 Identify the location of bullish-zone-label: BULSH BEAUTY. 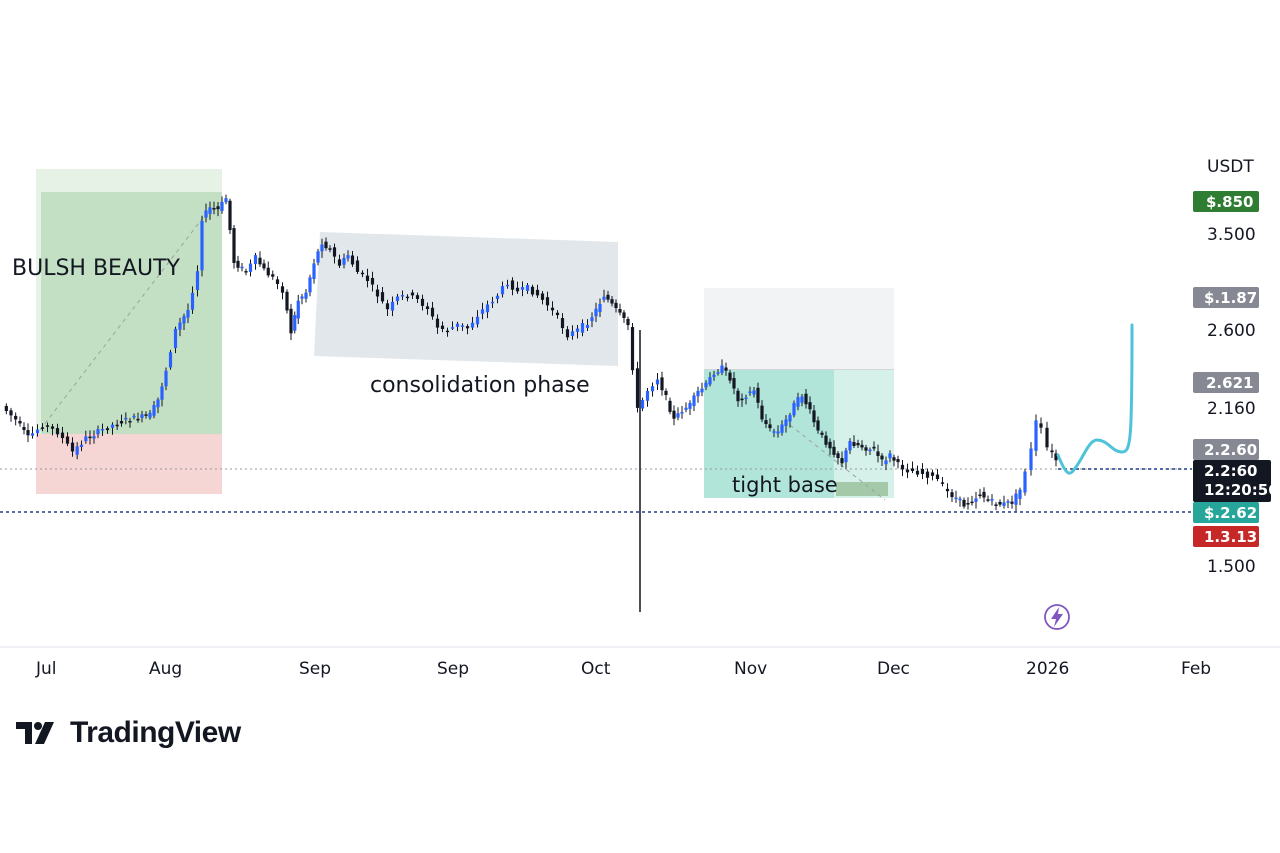
(96, 268).